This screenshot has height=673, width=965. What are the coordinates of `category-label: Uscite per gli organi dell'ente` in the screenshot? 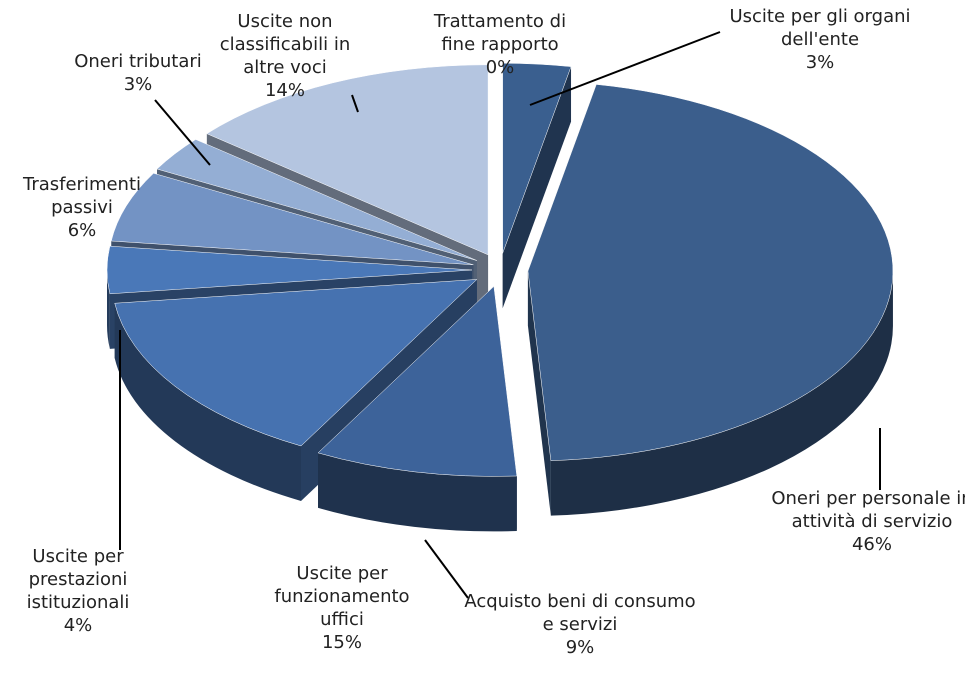 It's located at (820, 28).